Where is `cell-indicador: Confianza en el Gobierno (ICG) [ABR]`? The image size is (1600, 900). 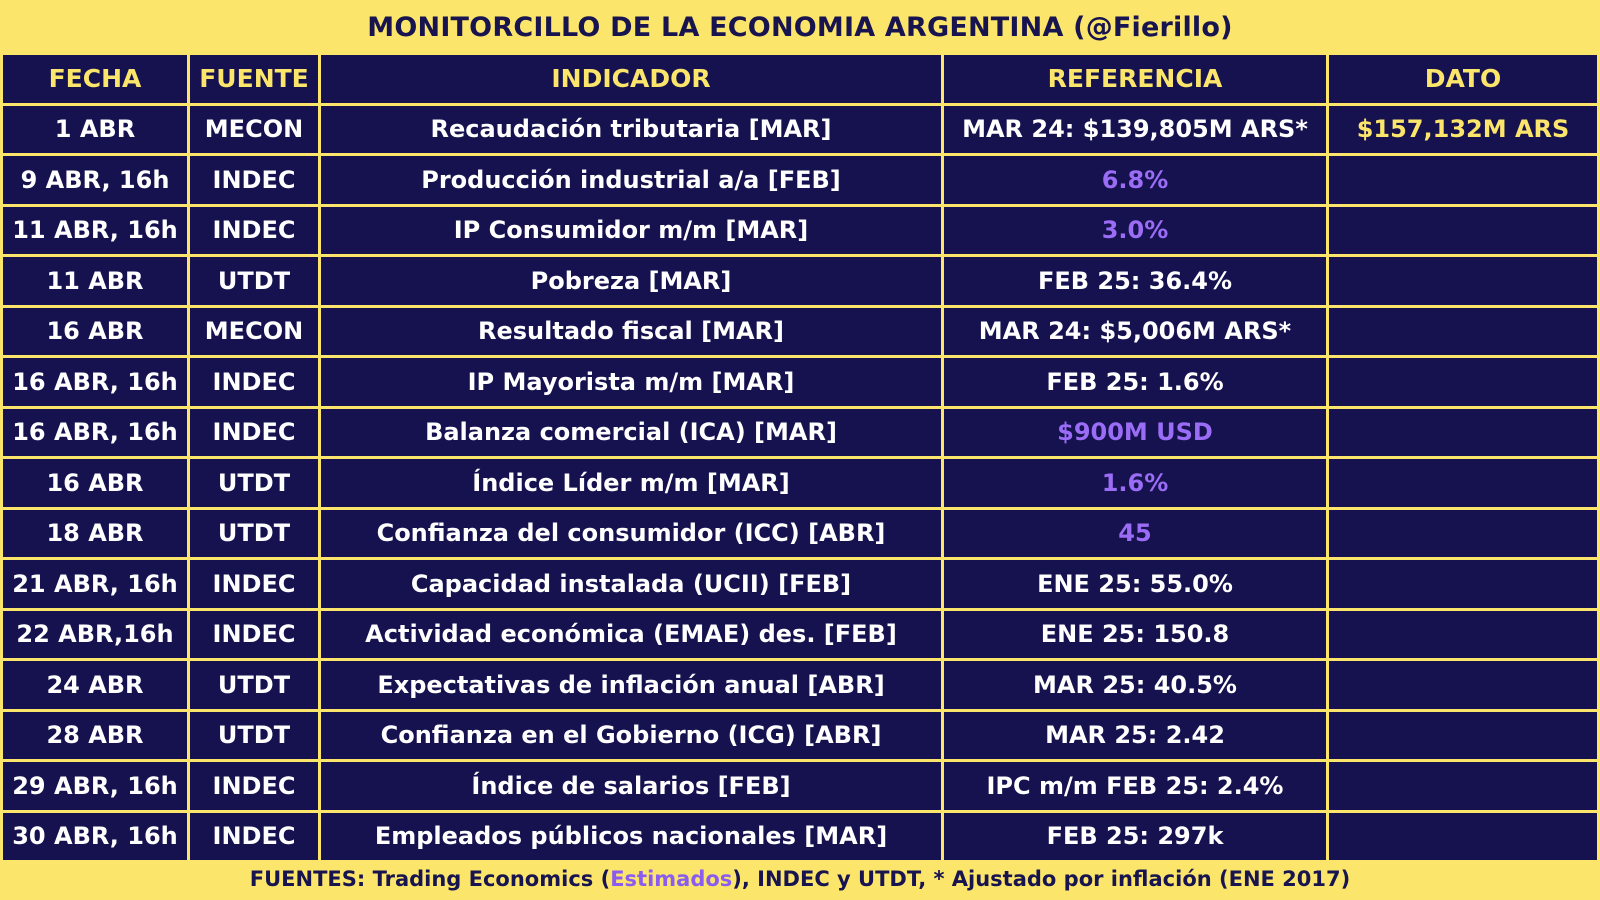
cell-indicador: Confianza en el Gobierno (ICG) [ABR] is located at coordinates (631, 735).